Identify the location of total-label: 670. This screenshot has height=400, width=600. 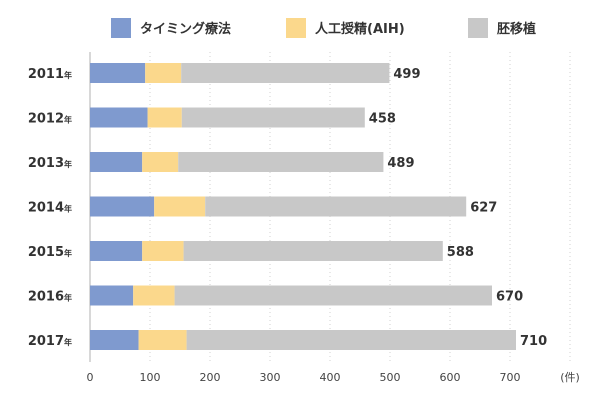
(509, 297).